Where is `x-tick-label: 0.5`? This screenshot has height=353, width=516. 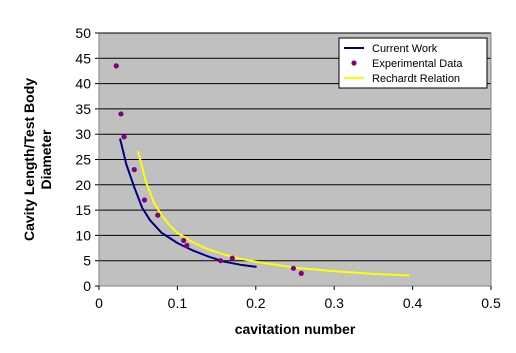
x-tick-label: 0.5 is located at coordinates (491, 303).